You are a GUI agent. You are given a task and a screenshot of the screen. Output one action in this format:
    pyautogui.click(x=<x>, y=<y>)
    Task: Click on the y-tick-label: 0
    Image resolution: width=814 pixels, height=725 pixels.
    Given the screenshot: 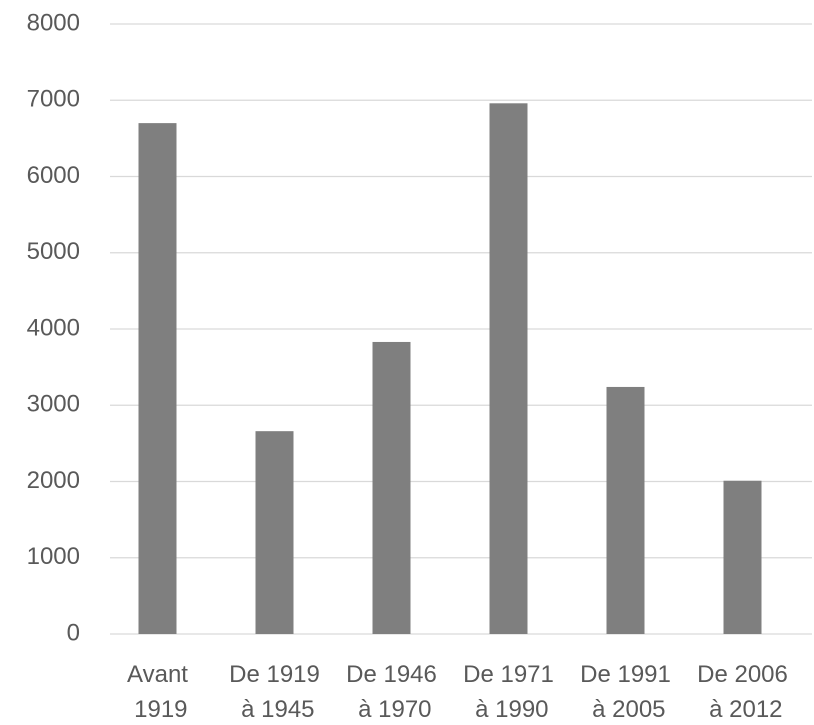 What is the action you would take?
    pyautogui.click(x=73, y=632)
    